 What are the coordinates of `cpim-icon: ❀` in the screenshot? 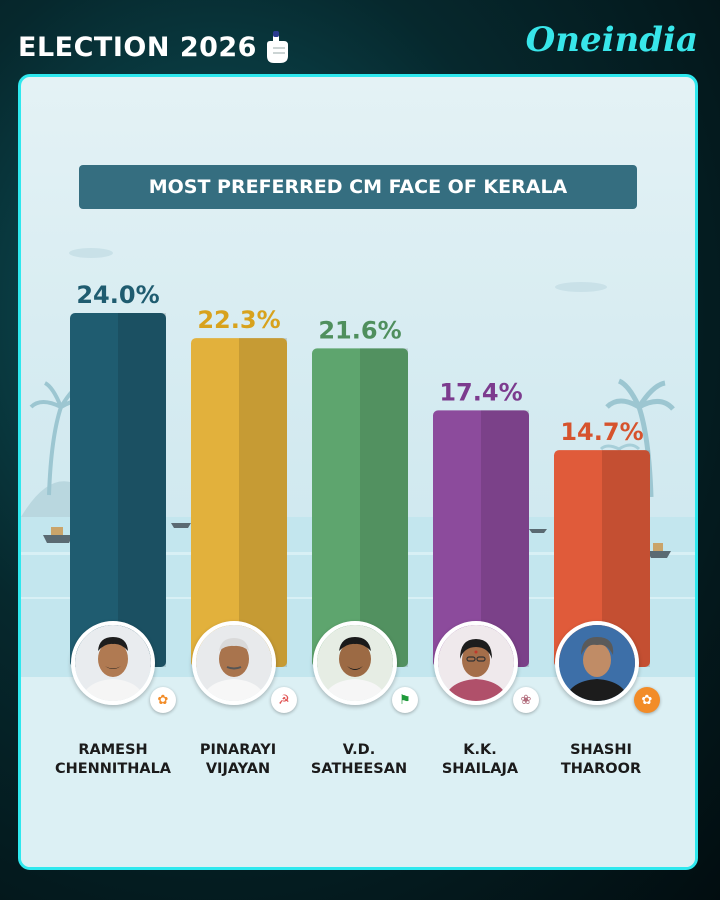 It's located at (526, 700).